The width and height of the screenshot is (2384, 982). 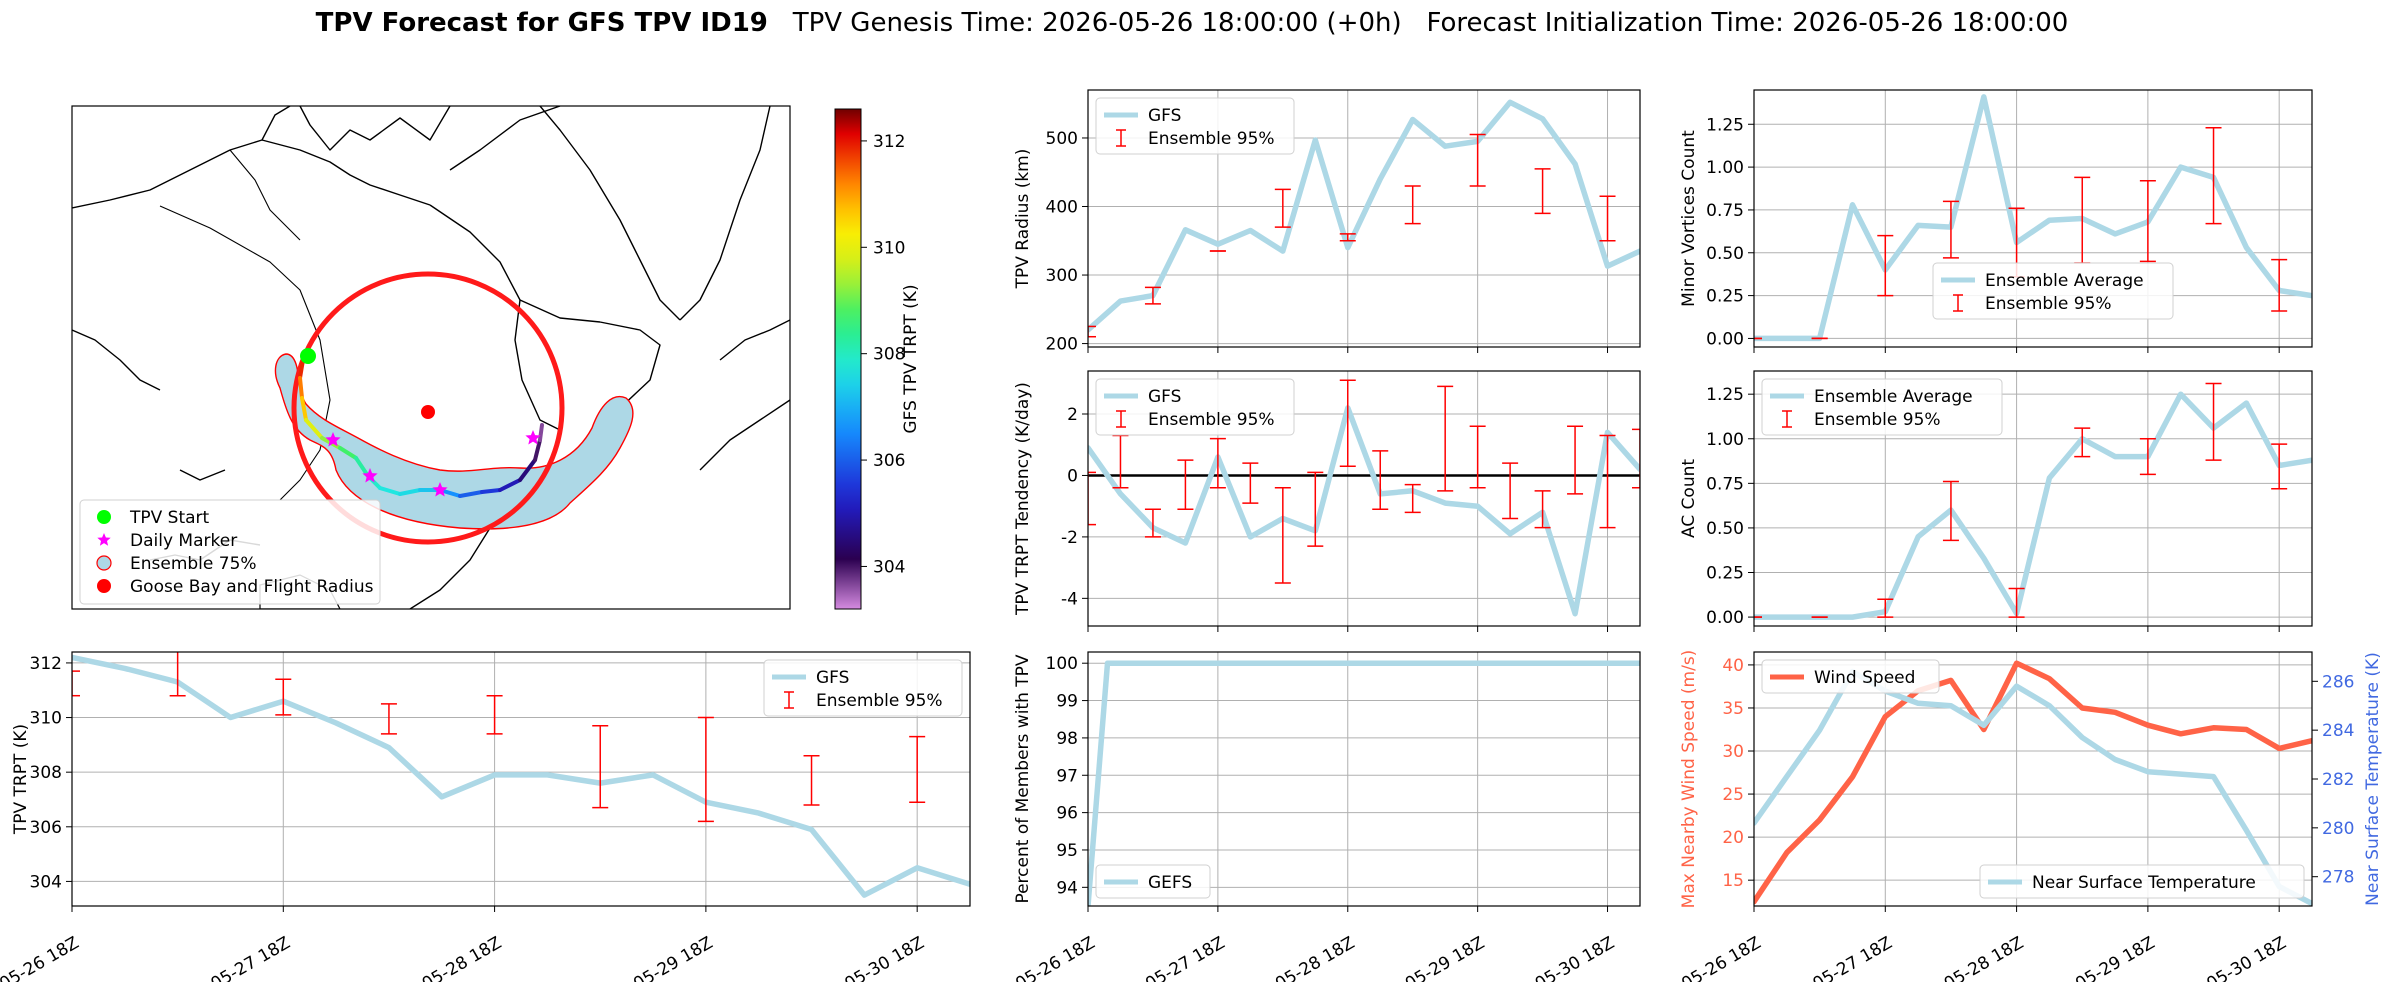 I want to click on ac-legend-frame, so click(x=1882, y=407).